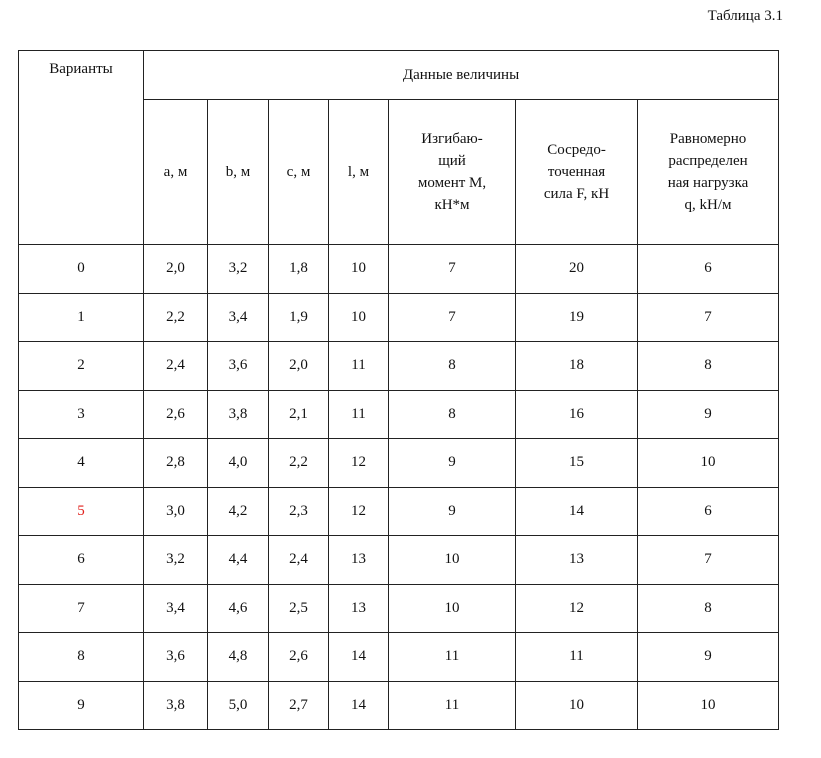  Describe the element at coordinates (81, 147) in the screenshot. I see `header-cell: Варианты` at that location.